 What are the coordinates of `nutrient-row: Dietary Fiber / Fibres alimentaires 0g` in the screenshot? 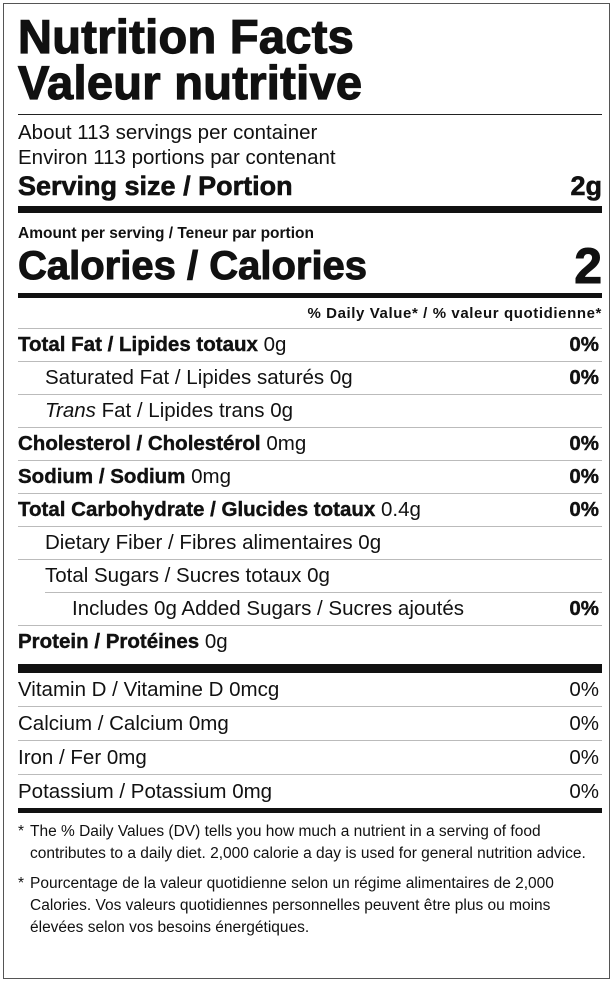 It's located at (310, 543).